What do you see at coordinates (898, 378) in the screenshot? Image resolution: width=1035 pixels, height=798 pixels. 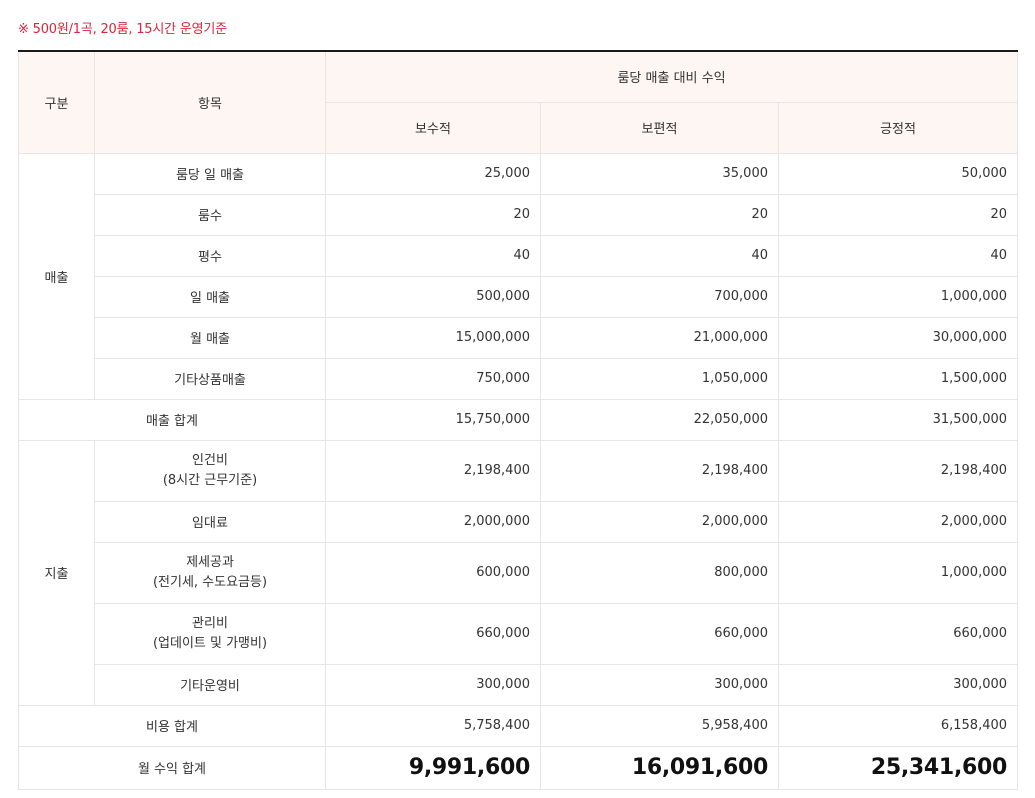 I see `value-optimistic: 1,500,000` at bounding box center [898, 378].